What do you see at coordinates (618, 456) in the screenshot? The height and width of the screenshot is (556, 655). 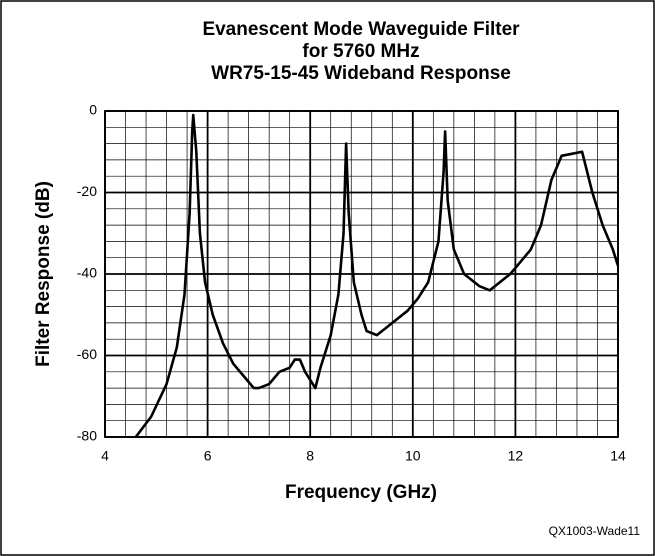 I see `x-tick-label: 14` at bounding box center [618, 456].